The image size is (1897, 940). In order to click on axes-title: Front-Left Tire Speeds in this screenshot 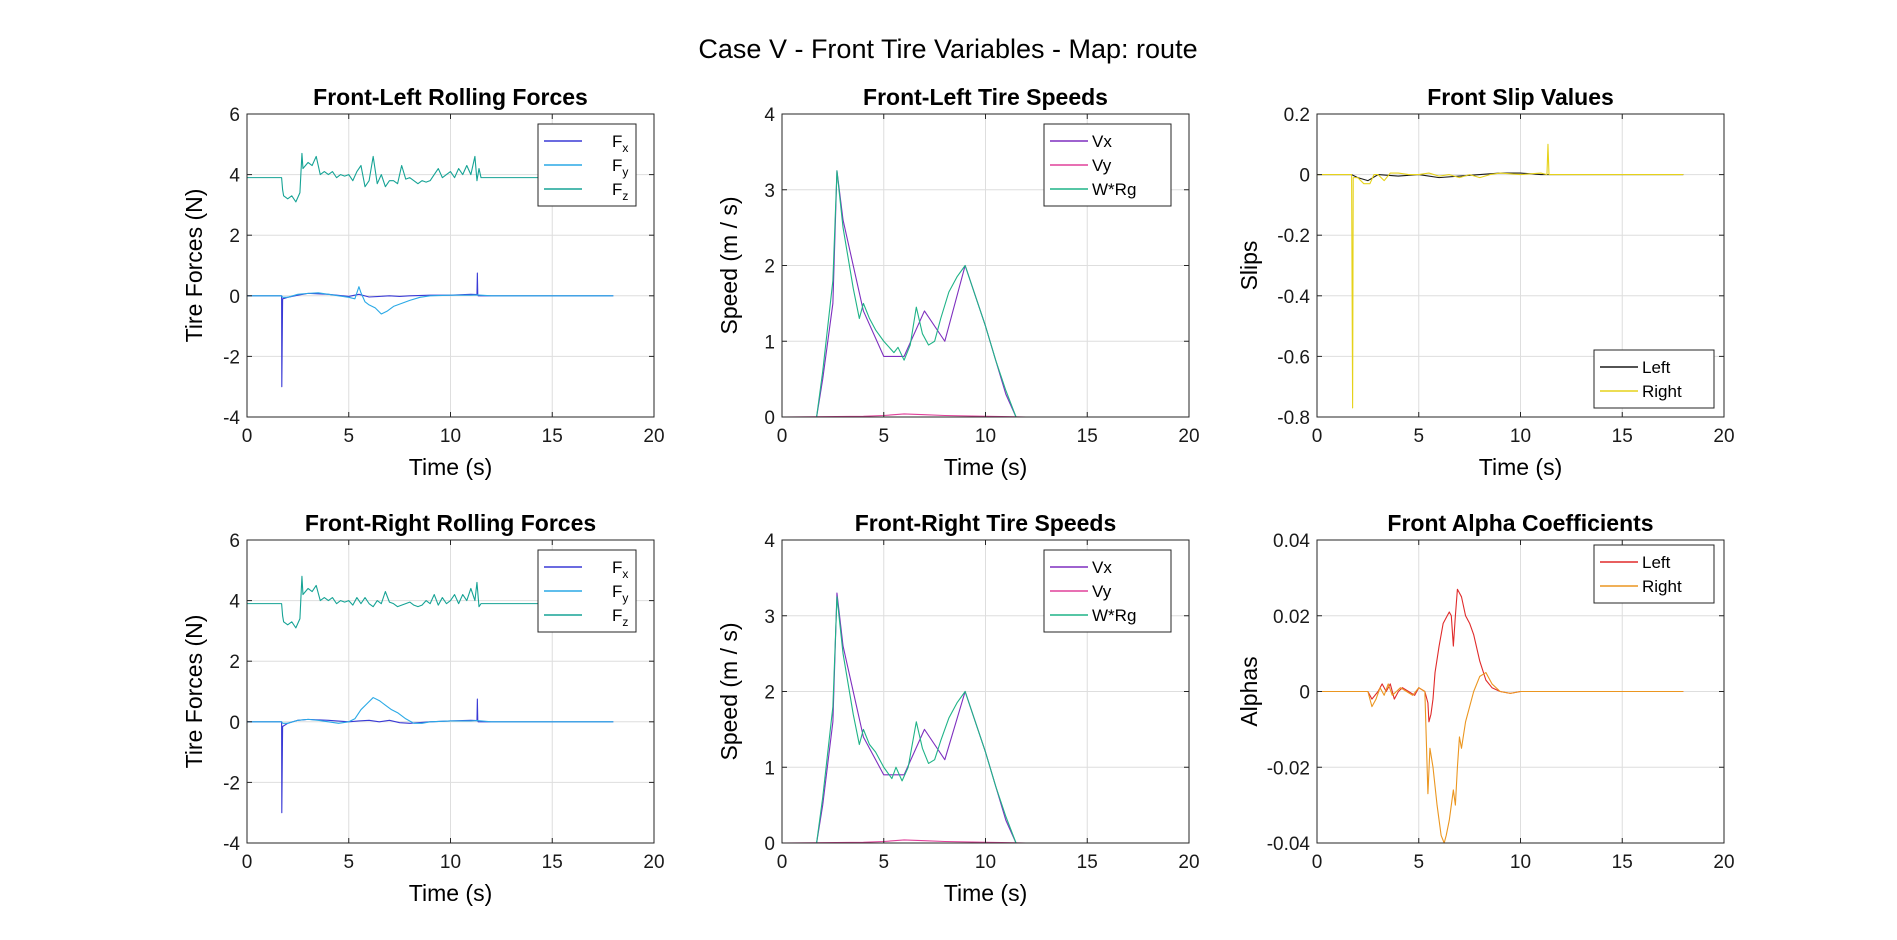, I will do `click(985, 97)`.